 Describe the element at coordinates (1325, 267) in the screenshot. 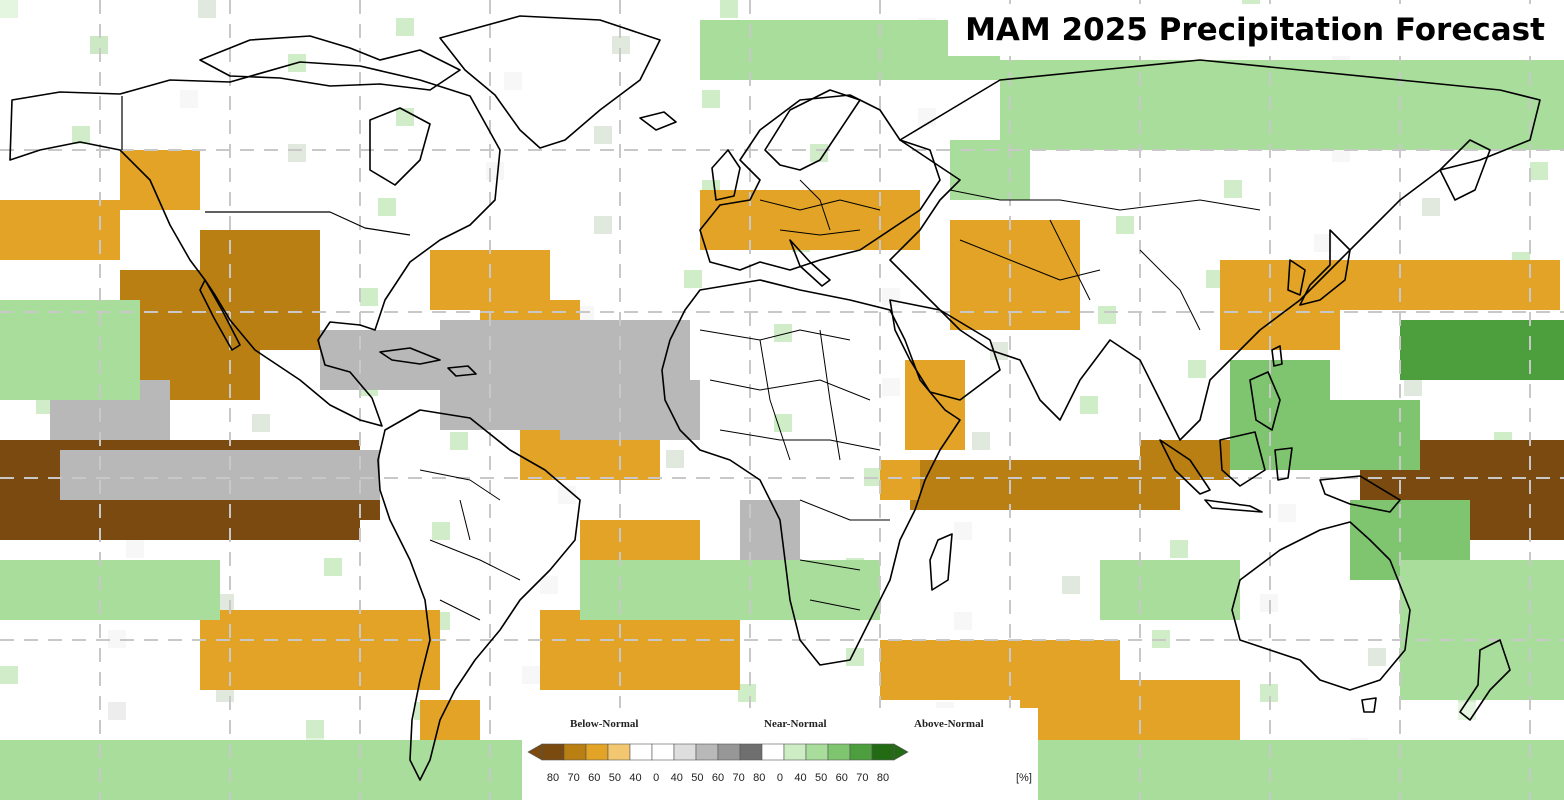

I see `japan-outline` at that location.